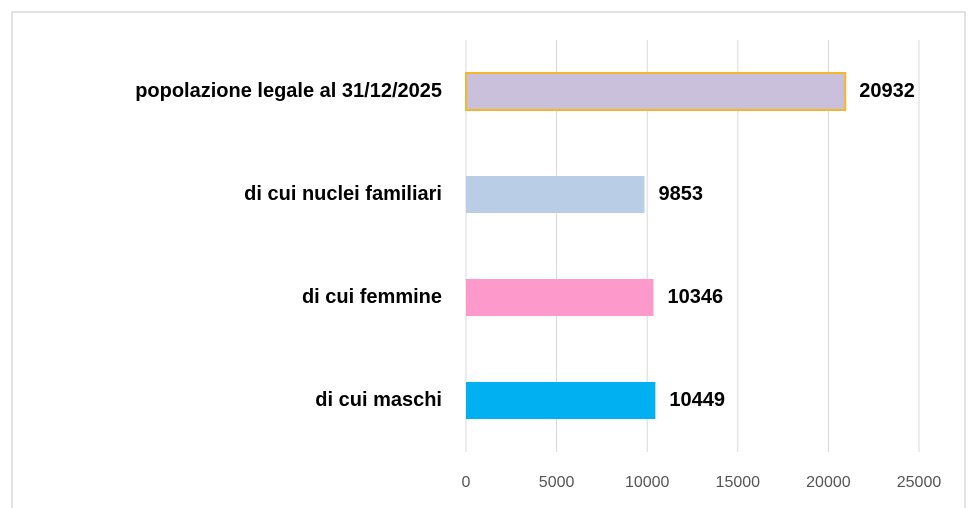 This screenshot has width=968, height=508. Describe the element at coordinates (919, 482) in the screenshot. I see `x-tick-label: 25000` at that location.